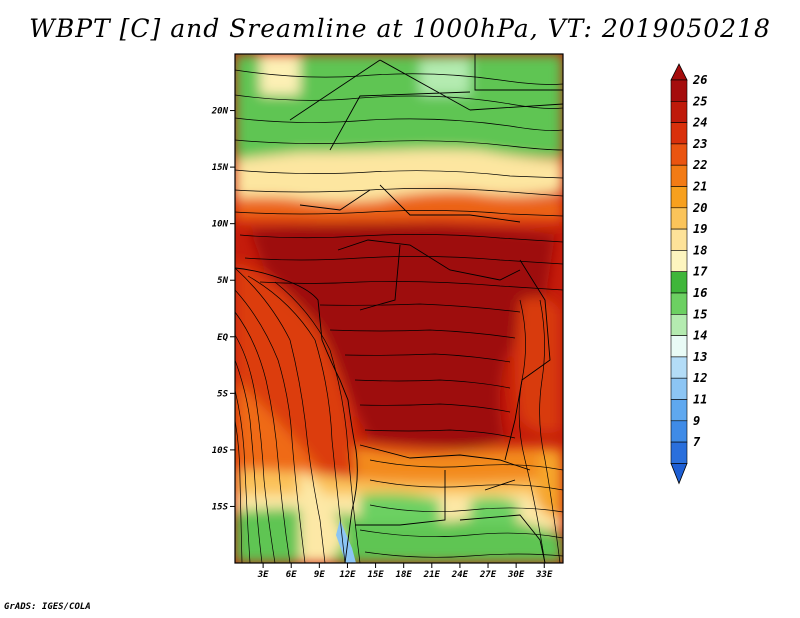 The height and width of the screenshot is (618, 800). What do you see at coordinates (700, 336) in the screenshot?
I see `colorbar-label: 14` at bounding box center [700, 336].